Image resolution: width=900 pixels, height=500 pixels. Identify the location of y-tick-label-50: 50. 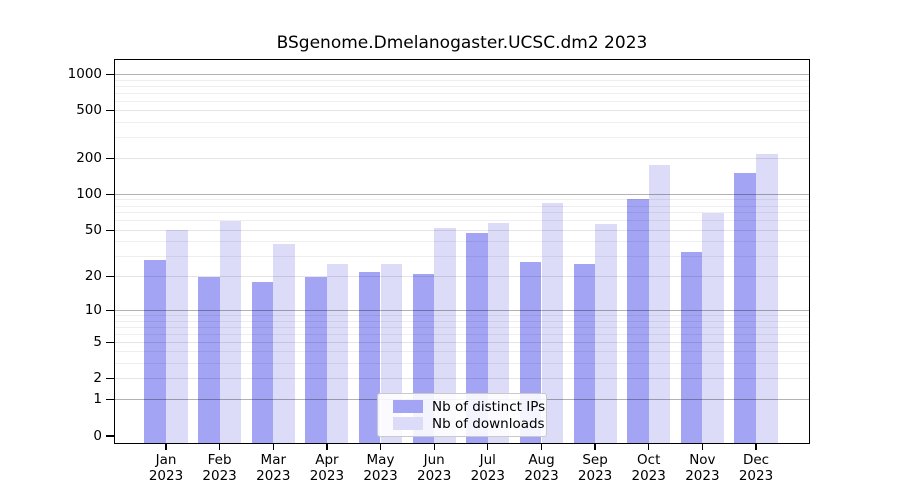
(93, 229).